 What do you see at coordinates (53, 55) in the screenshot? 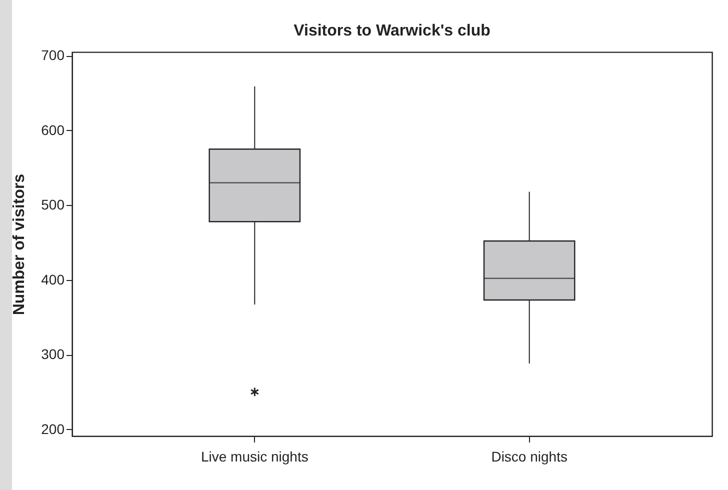
I see `y-tick-label: 700` at bounding box center [53, 55].